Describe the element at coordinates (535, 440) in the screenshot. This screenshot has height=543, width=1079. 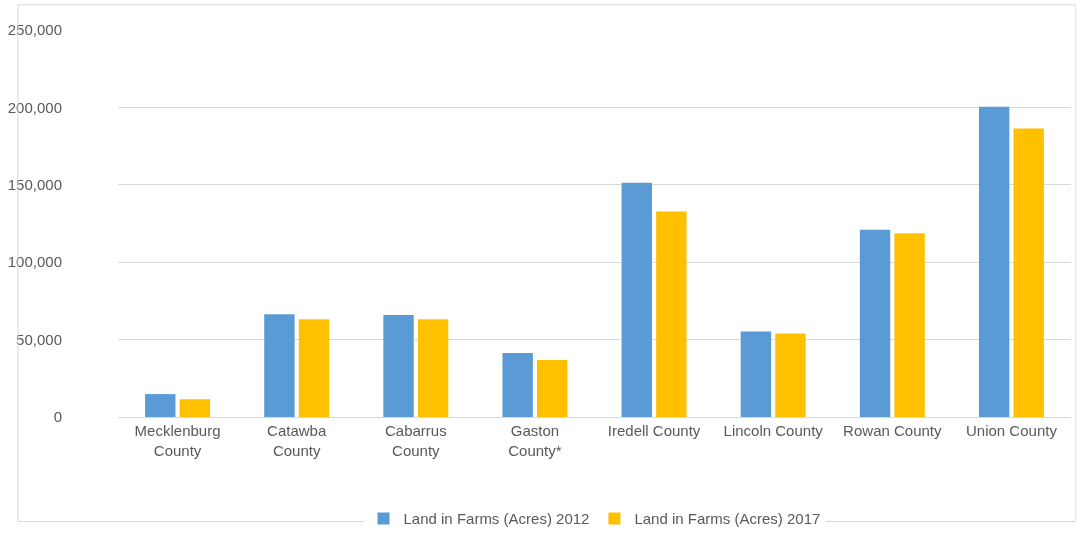
I see `x-tick-label: Gaston County*` at that location.